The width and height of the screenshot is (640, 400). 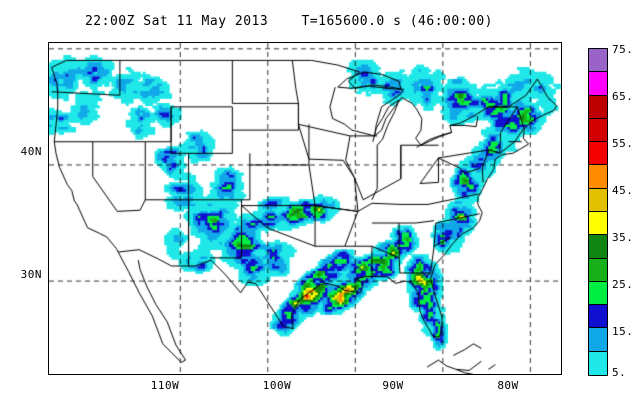 What do you see at coordinates (623, 284) in the screenshot?
I see `colorbar-tick-5: 25.` at bounding box center [623, 284].